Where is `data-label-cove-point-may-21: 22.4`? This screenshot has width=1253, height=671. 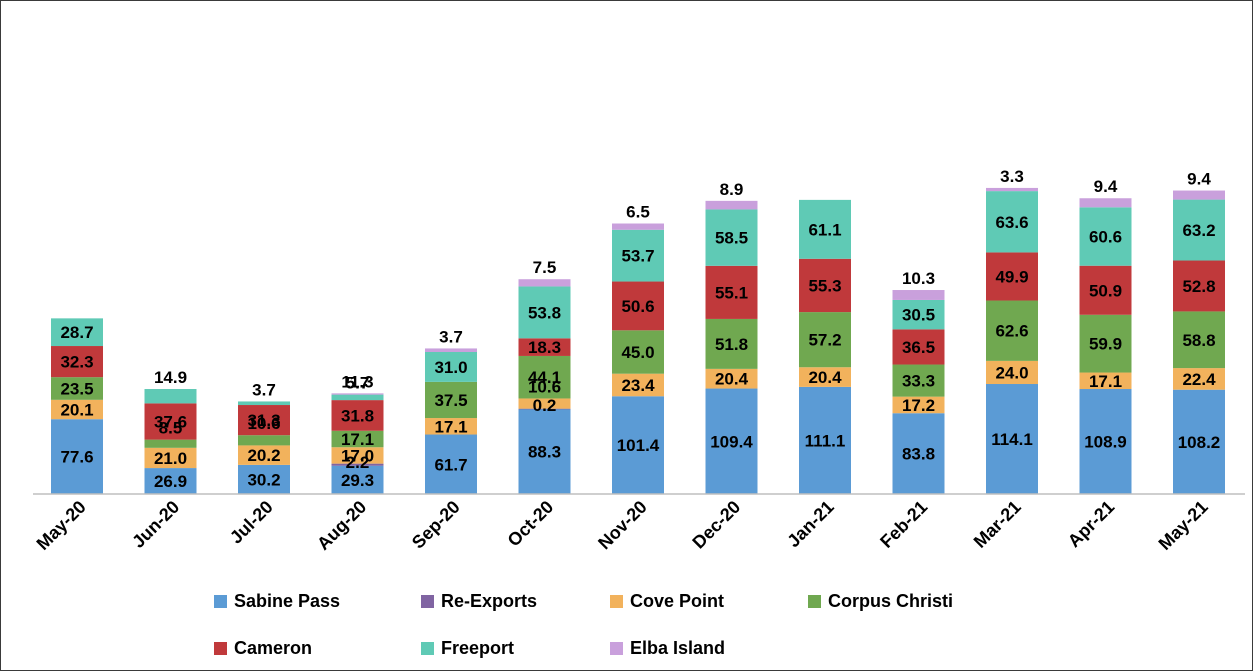
data-label-cove-point-may-21: 22.4 is located at coordinates (1199, 379).